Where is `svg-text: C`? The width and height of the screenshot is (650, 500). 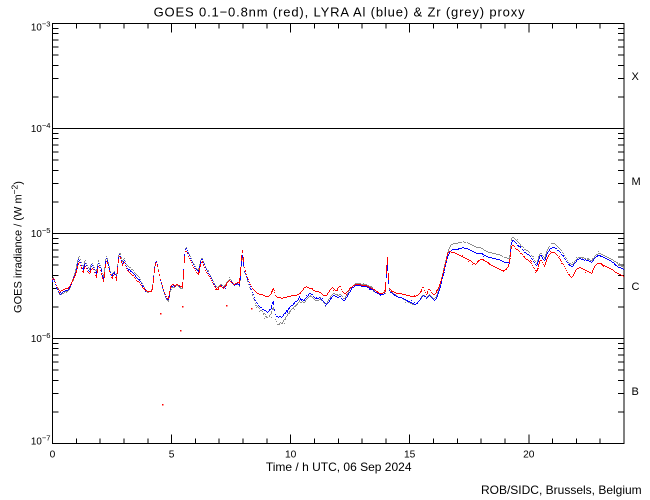
svg-text: C is located at coordinates (636, 287).